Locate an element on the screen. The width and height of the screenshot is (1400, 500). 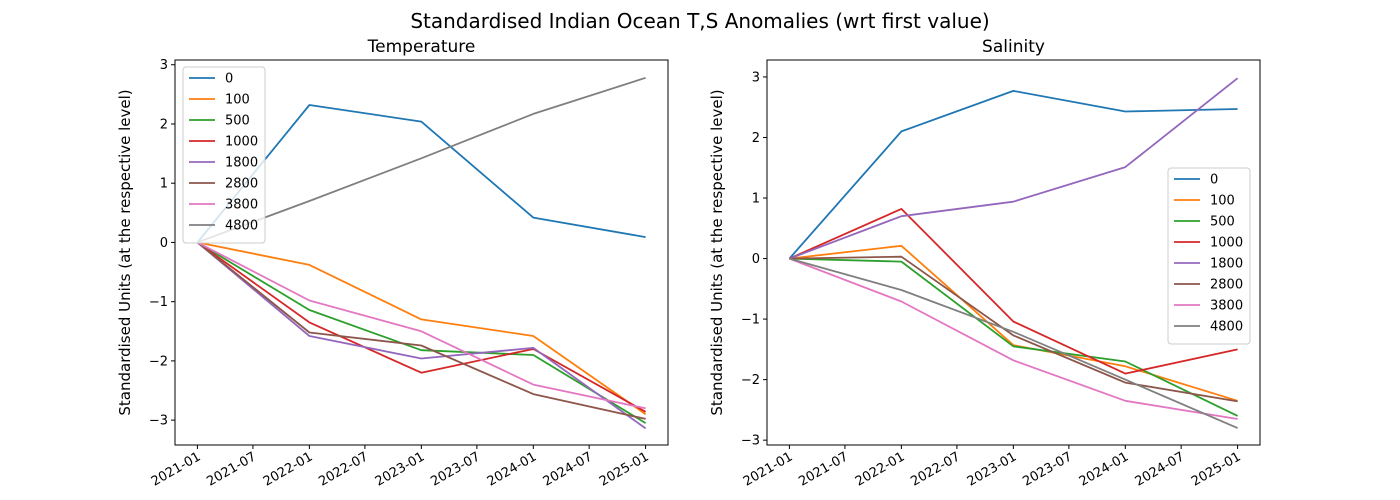
chart-title: Temperature is located at coordinates (421, 47).